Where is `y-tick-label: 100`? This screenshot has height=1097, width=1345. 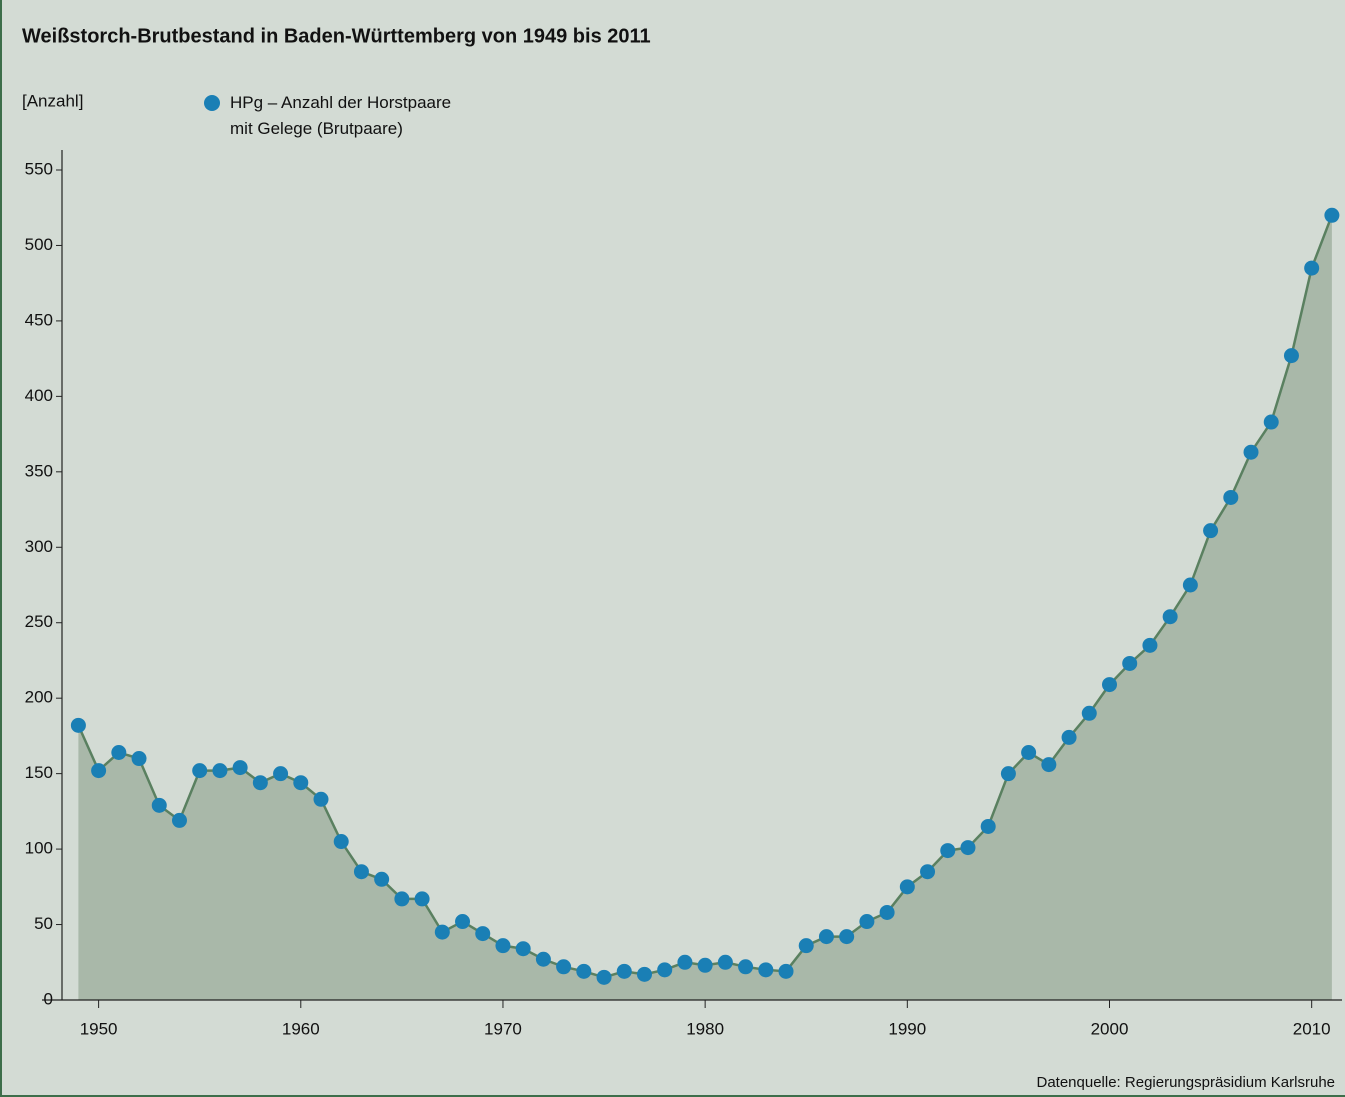
y-tick-label: 100 is located at coordinates (39, 848).